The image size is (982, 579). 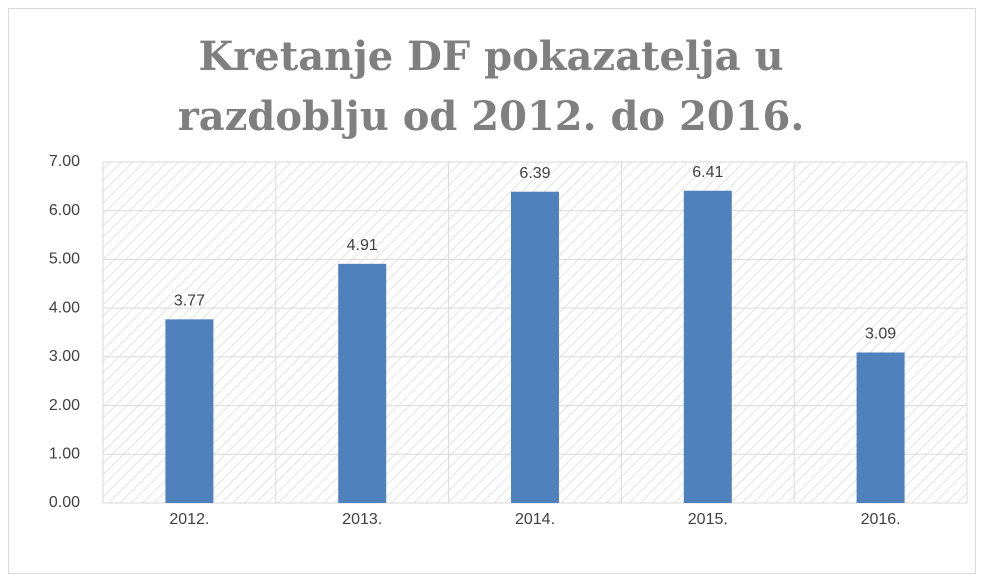 What do you see at coordinates (534, 173) in the screenshot?
I see `data-label: 6.39` at bounding box center [534, 173].